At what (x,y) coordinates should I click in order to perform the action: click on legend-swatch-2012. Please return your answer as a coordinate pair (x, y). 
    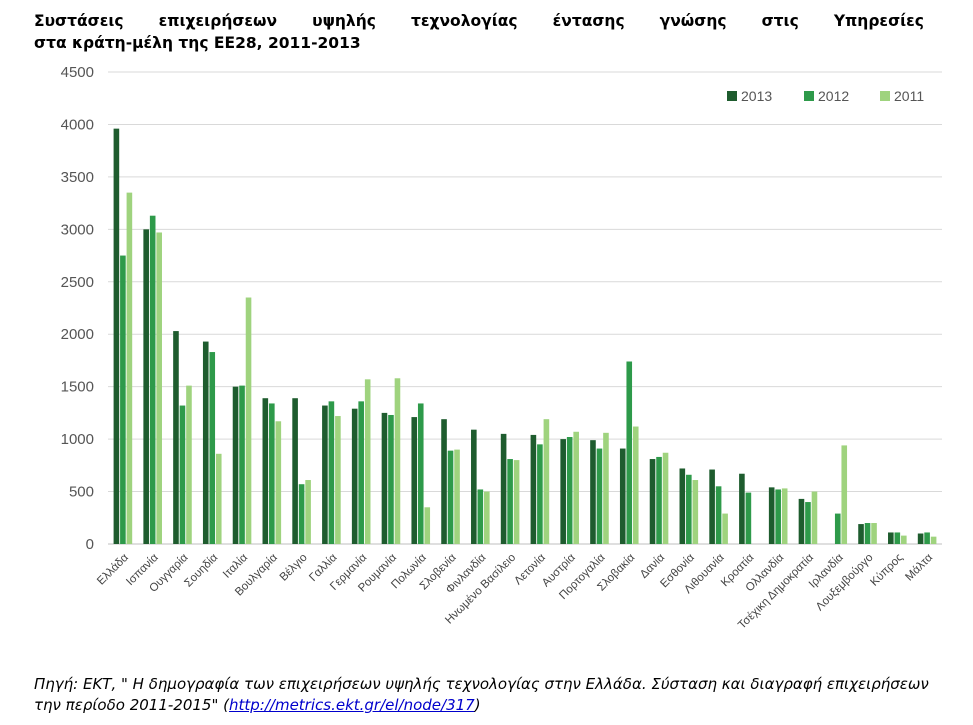
    Looking at the image, I should click on (809, 96).